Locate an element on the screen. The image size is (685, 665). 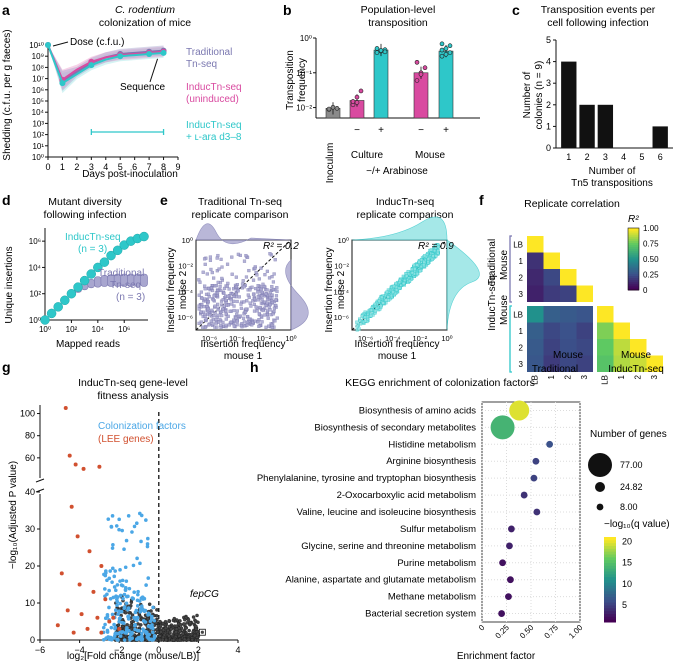
panel-f-colorbar-tick: 0.25 is located at coordinates (651, 275).